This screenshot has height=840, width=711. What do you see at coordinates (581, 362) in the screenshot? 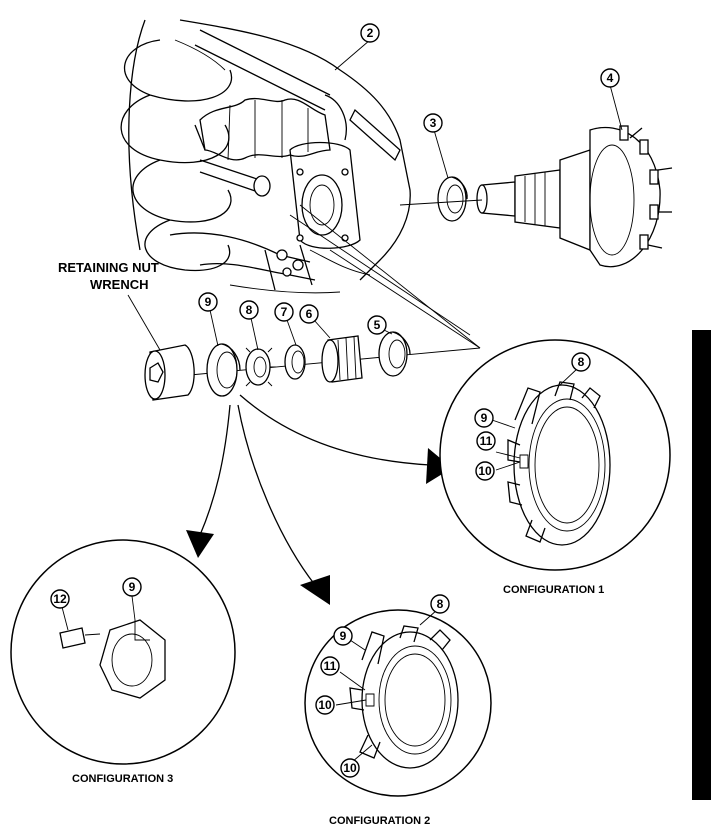
I see `config1-callout-8: 8` at bounding box center [581, 362].